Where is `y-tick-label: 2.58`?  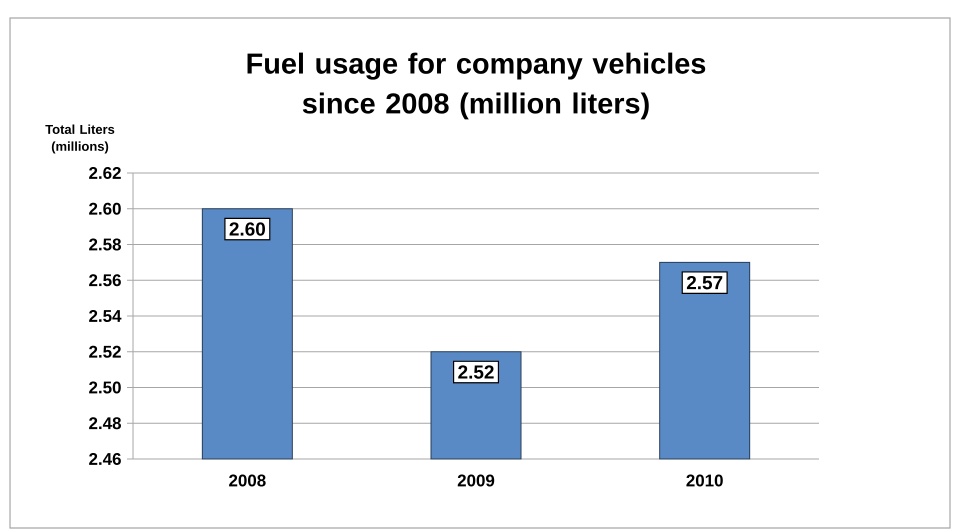
y-tick-label: 2.58 is located at coordinates (105, 244).